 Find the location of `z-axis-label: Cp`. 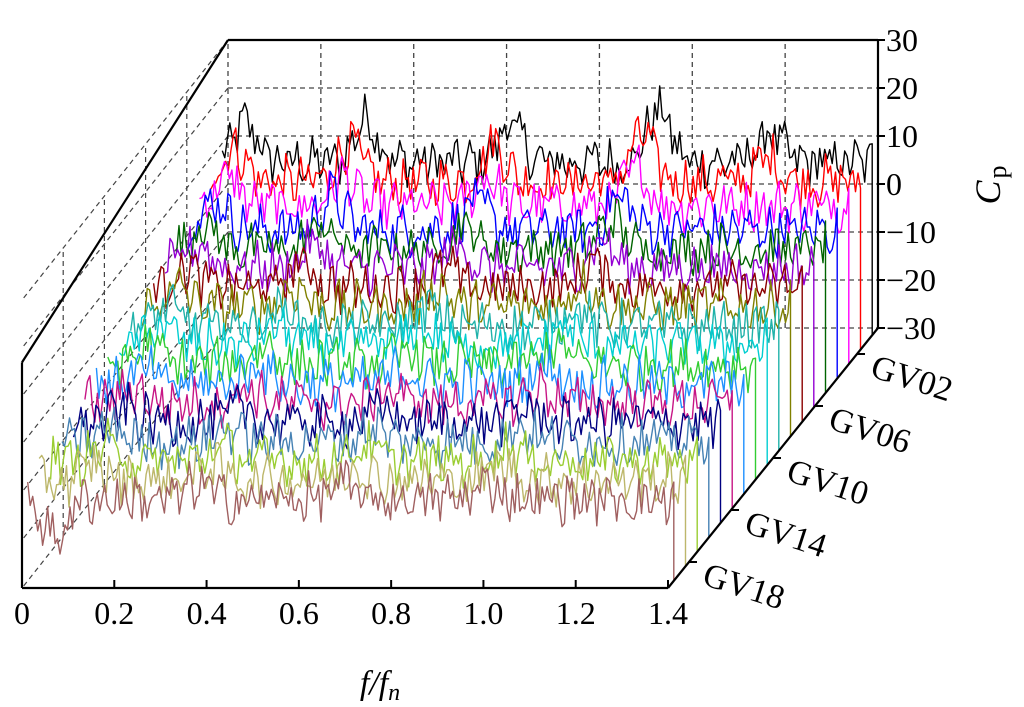

z-axis-label: Cp is located at coordinates (990, 184).